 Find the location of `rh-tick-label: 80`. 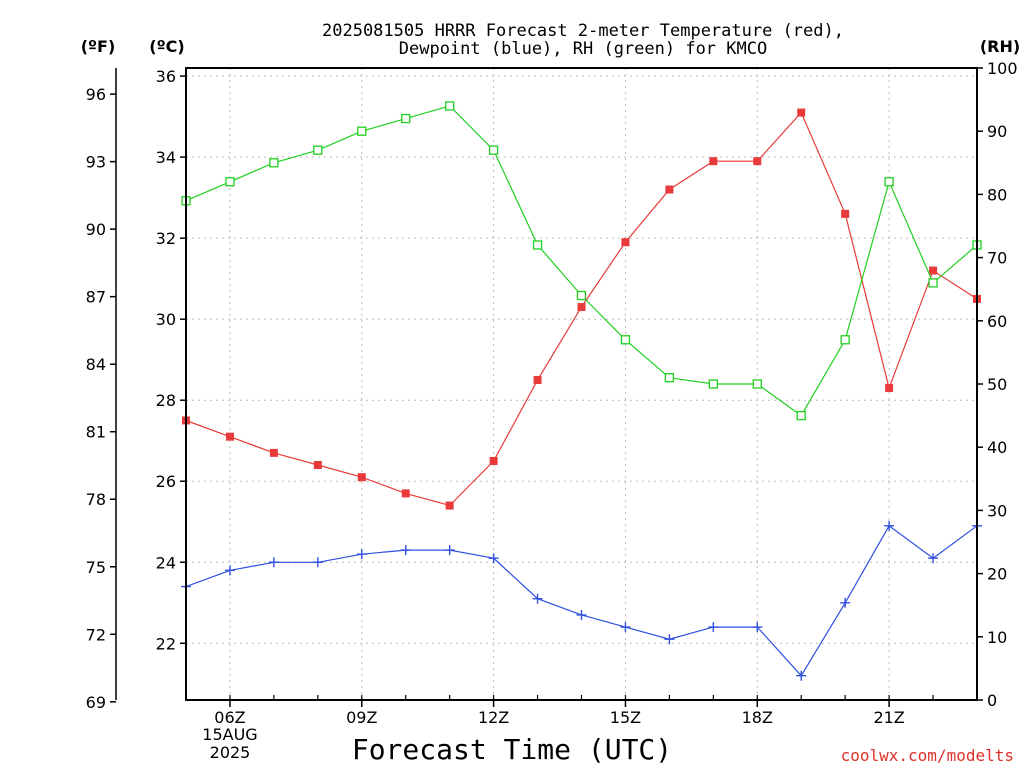

rh-tick-label: 80 is located at coordinates (997, 194).